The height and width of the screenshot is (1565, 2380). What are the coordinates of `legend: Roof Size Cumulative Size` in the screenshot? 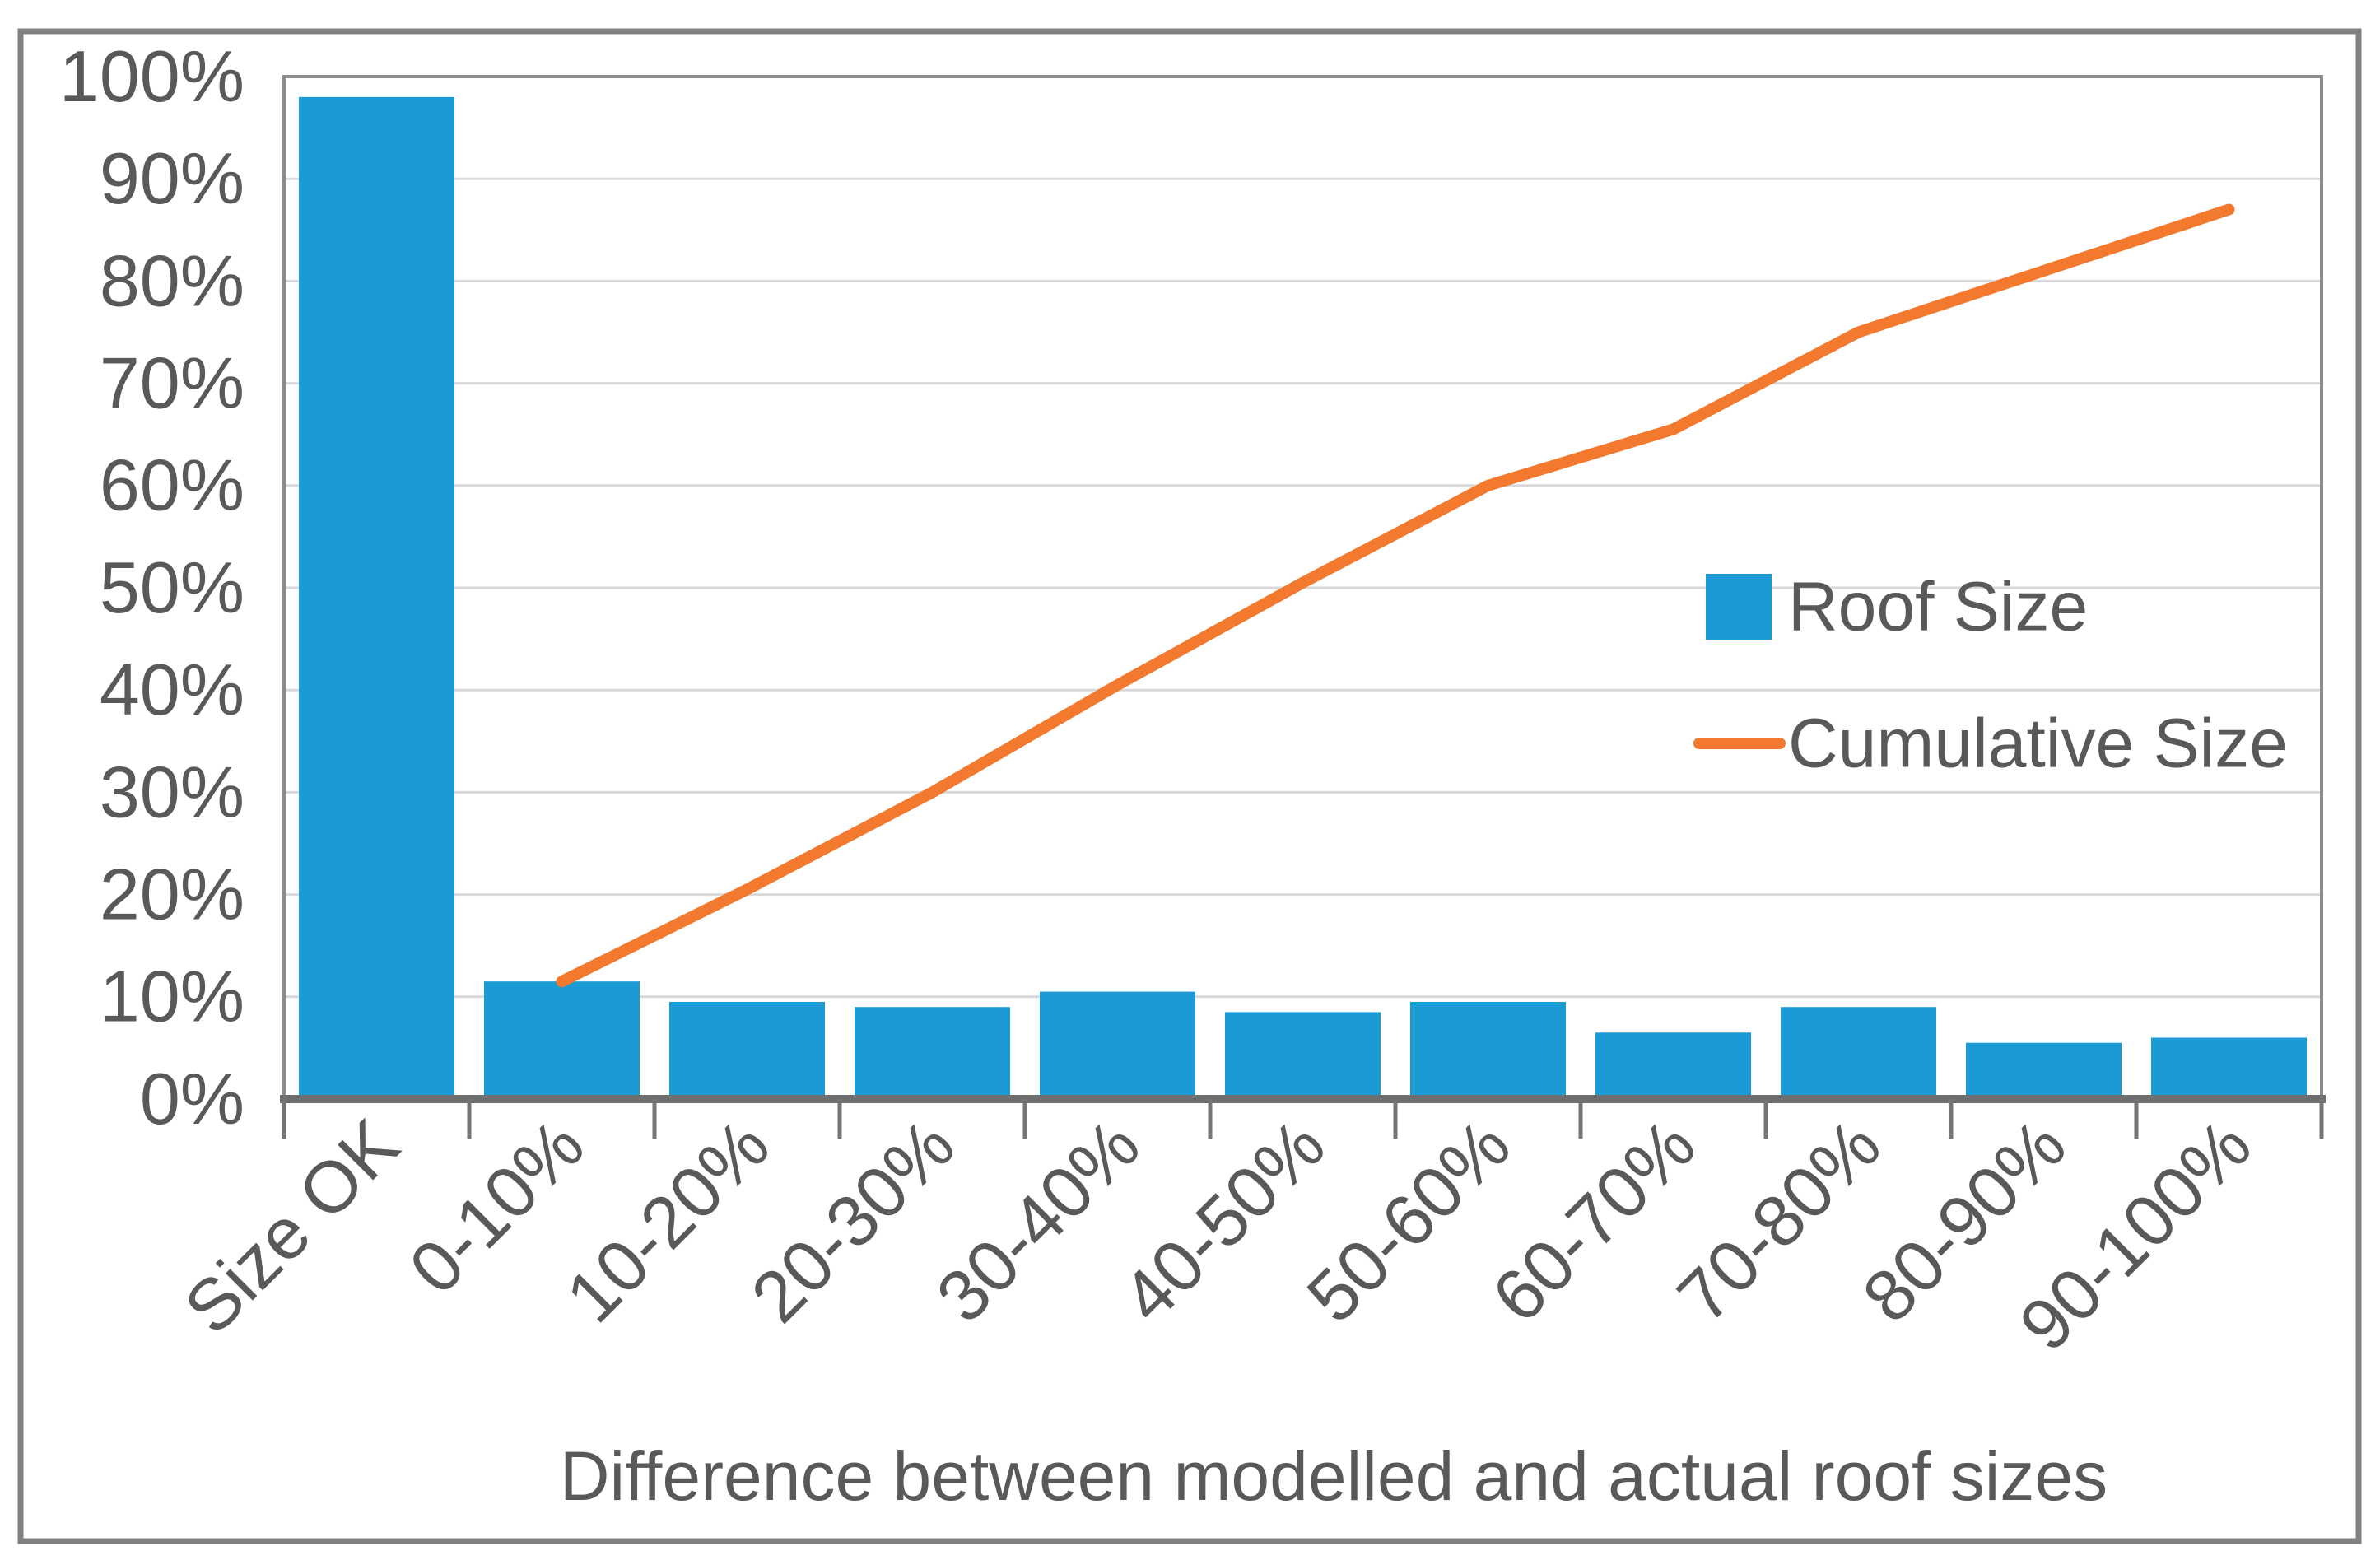 It's located at (1990, 675).